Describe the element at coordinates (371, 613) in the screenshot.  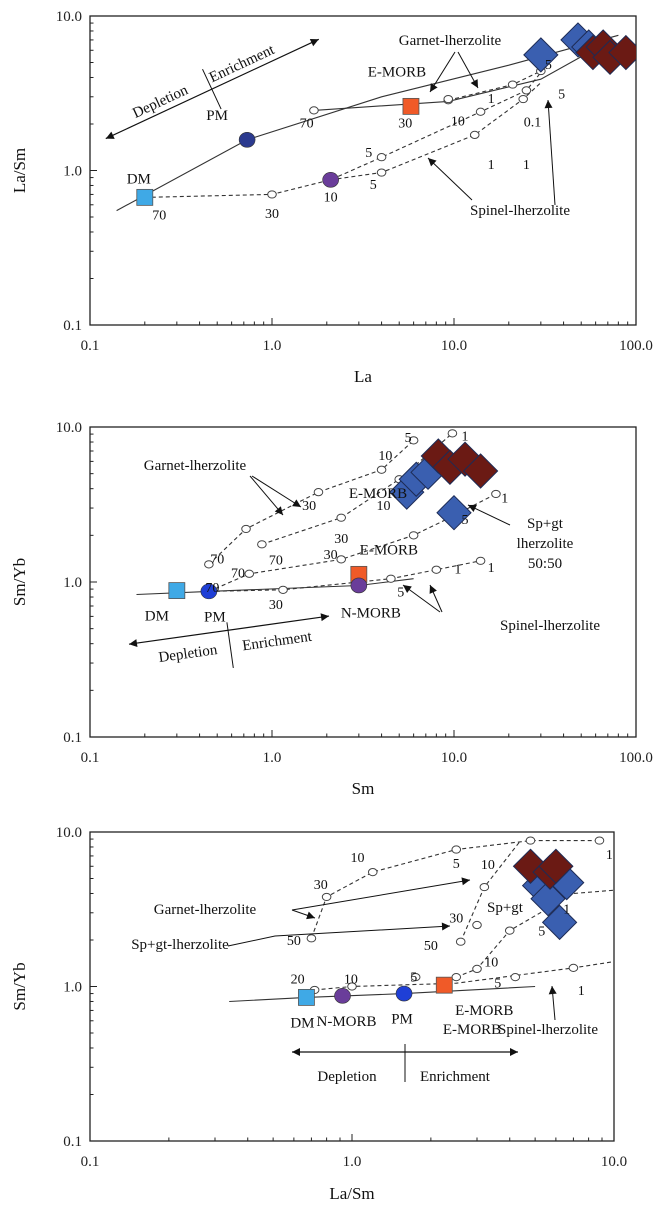
I see `reference-label: N-MORB` at that location.